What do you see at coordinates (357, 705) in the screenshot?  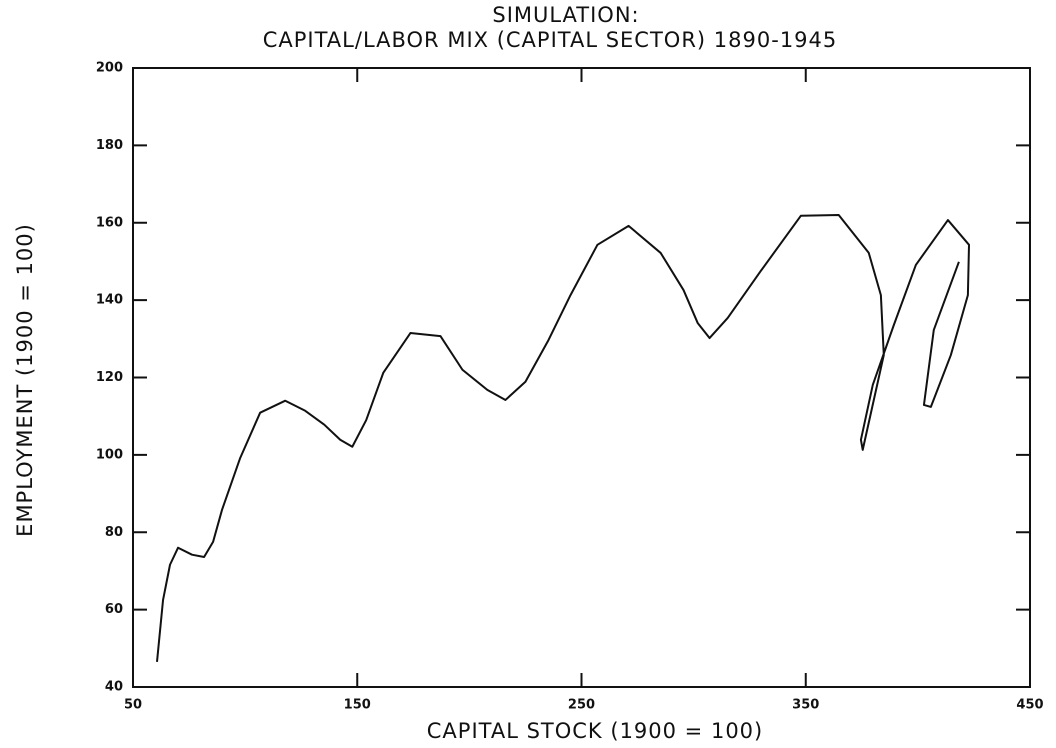 I see `x-tick-label: 150` at bounding box center [357, 705].